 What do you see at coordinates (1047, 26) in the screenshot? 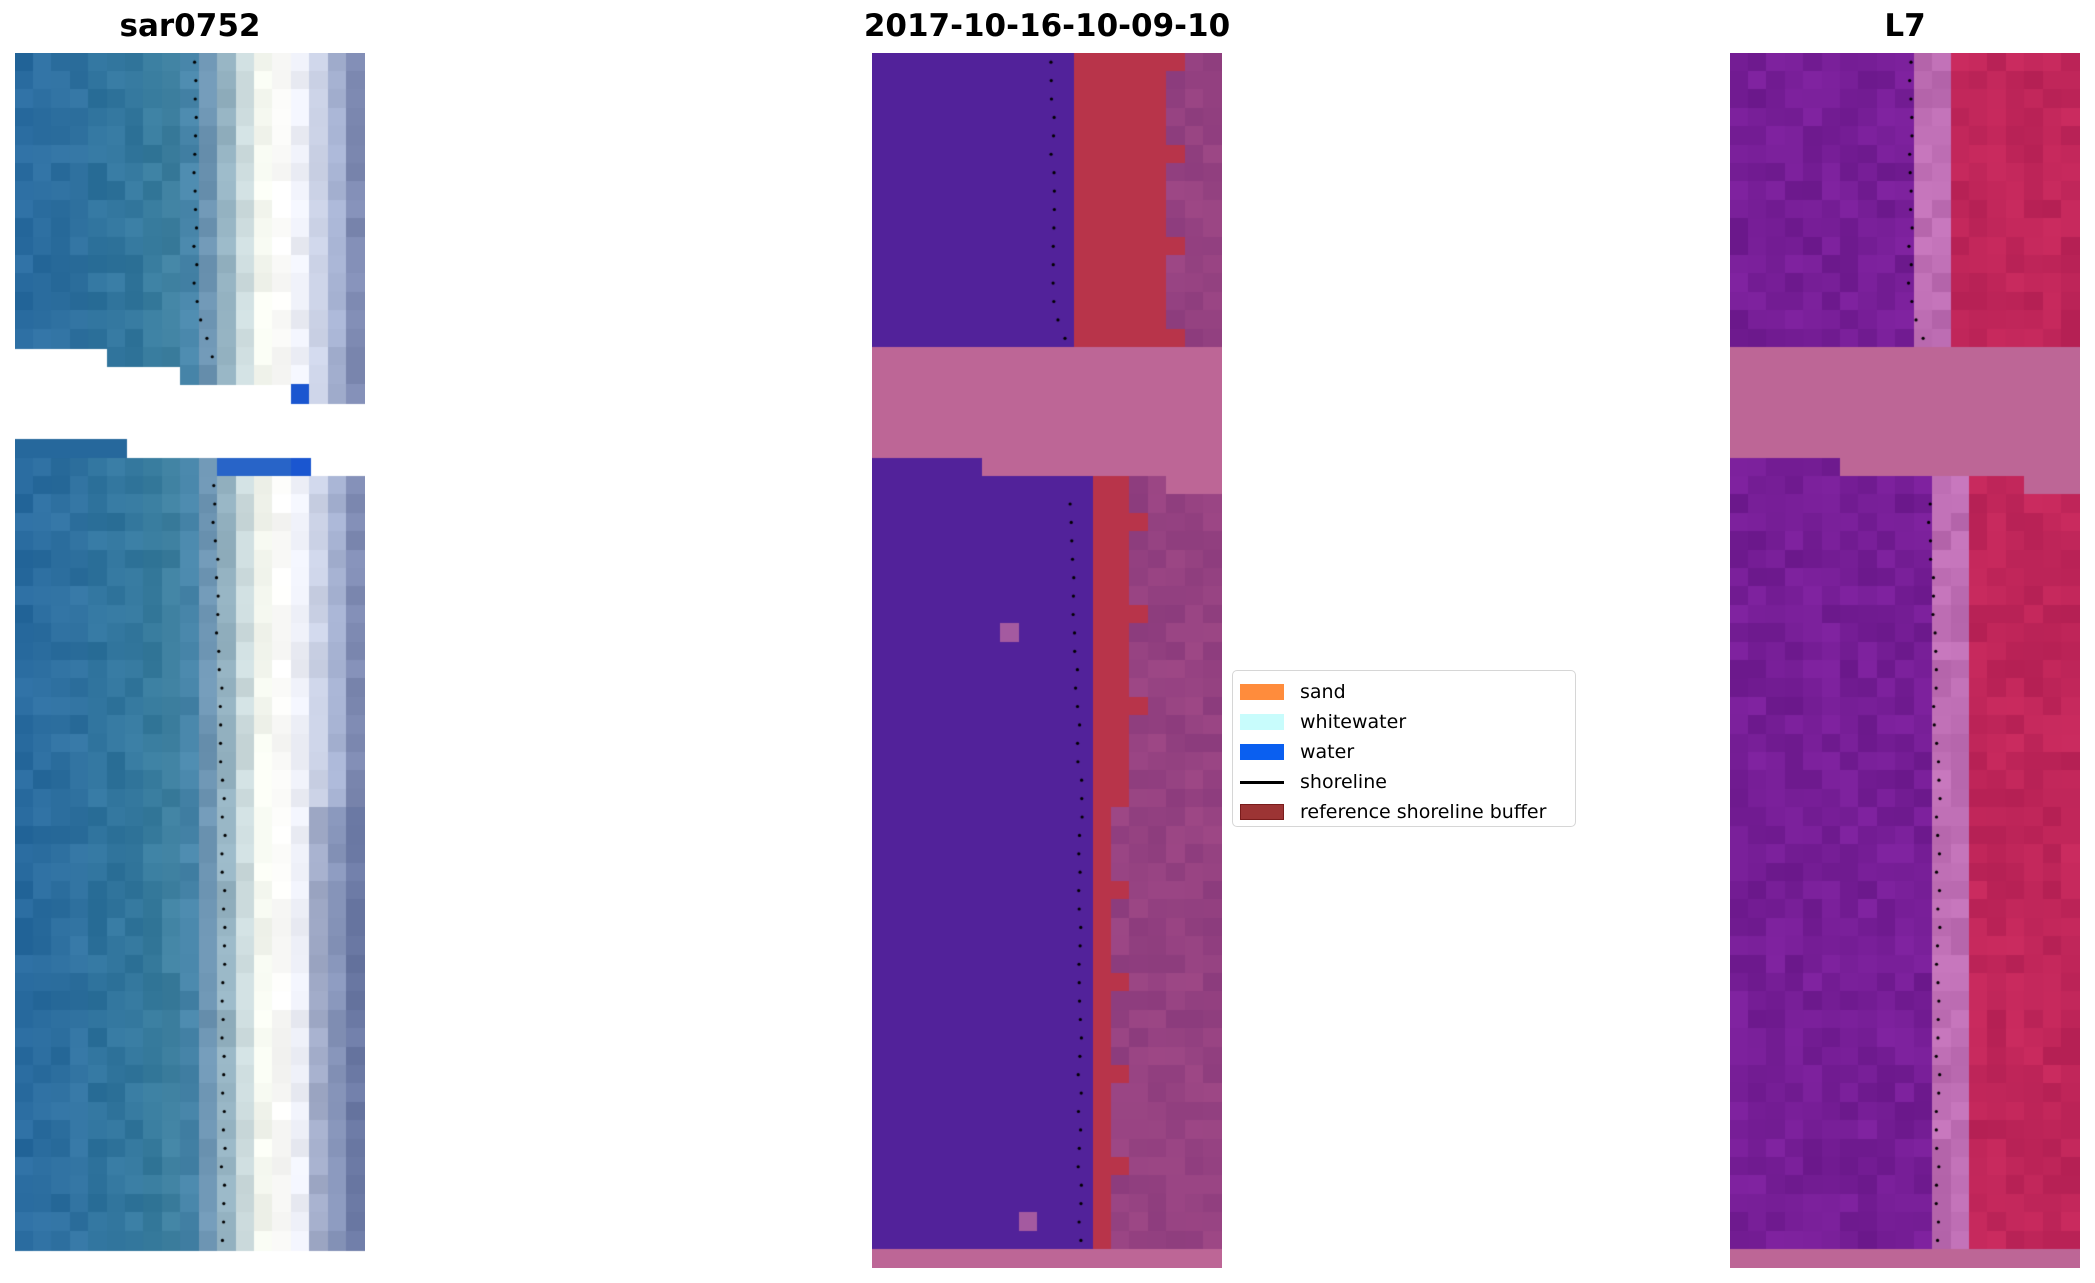
I see `panel-title-classified: 2017-10-16-10-09-10` at bounding box center [1047, 26].